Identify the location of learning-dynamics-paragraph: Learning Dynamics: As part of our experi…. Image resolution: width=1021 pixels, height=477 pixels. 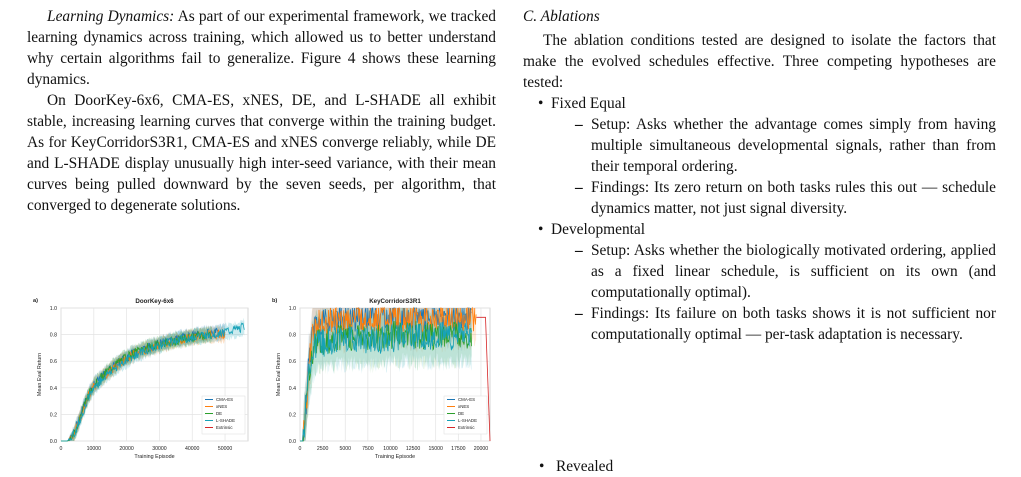
(261, 48).